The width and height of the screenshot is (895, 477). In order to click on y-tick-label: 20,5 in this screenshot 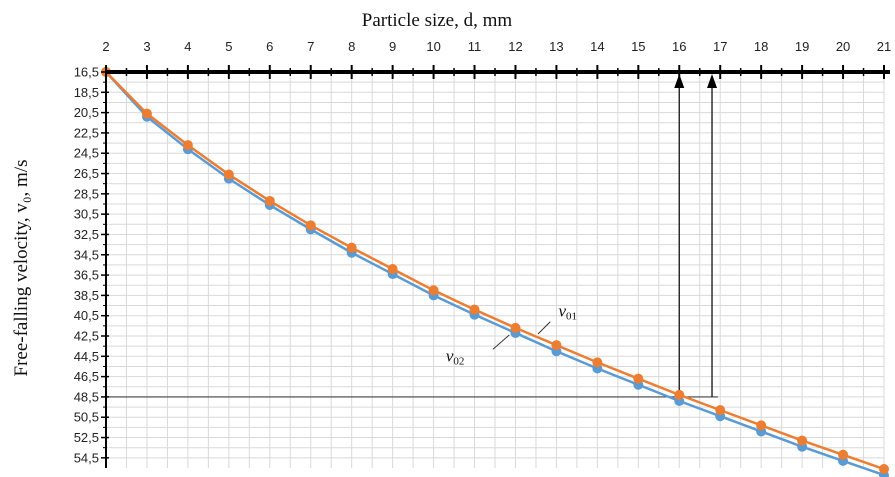, I will do `click(86, 112)`.